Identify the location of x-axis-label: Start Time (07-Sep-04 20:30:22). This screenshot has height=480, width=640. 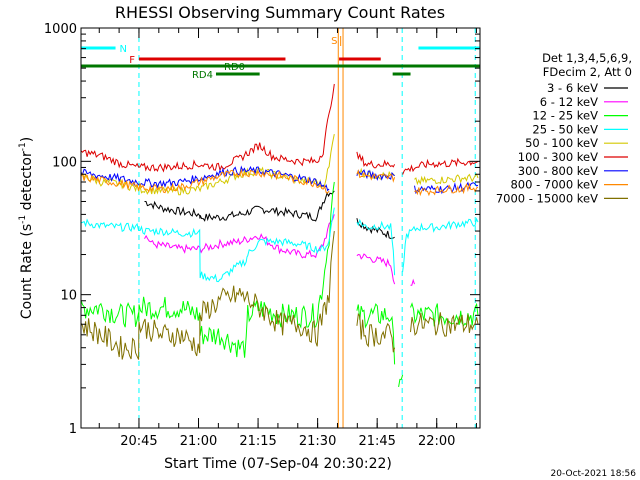
(278, 464).